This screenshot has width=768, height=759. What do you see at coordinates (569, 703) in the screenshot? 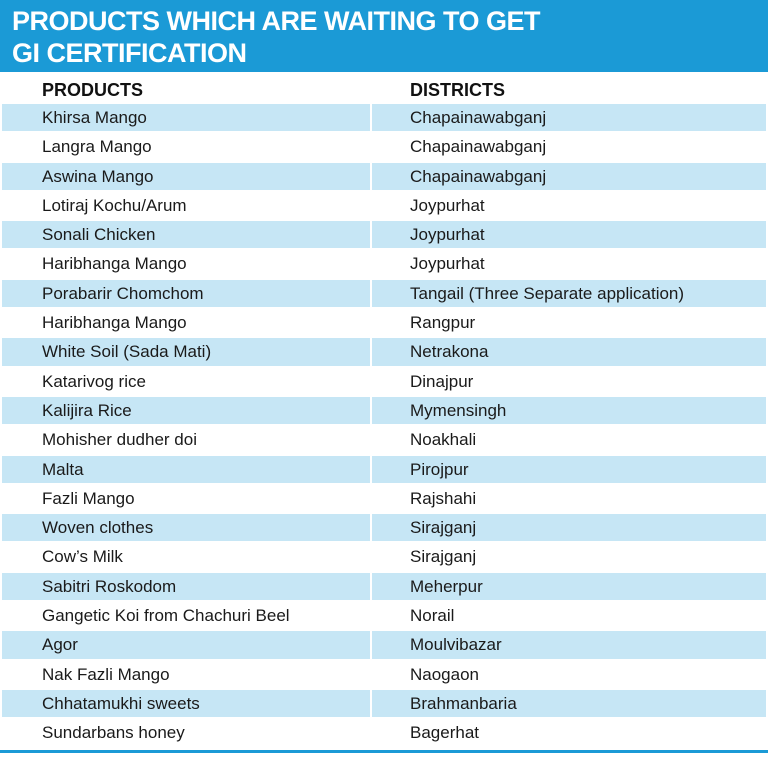
I see `district-cell: Brahmanbaria` at bounding box center [569, 703].